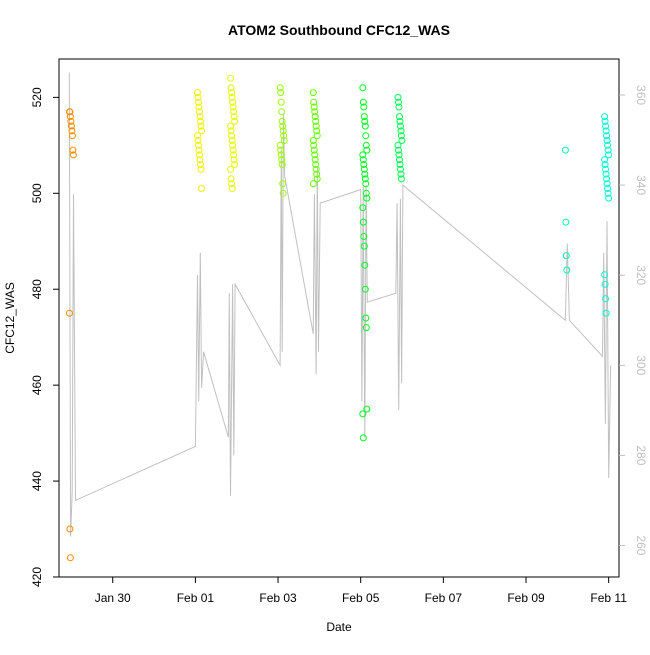 The height and width of the screenshot is (655, 650). I want to click on y-tick-label: 460, so click(37, 385).